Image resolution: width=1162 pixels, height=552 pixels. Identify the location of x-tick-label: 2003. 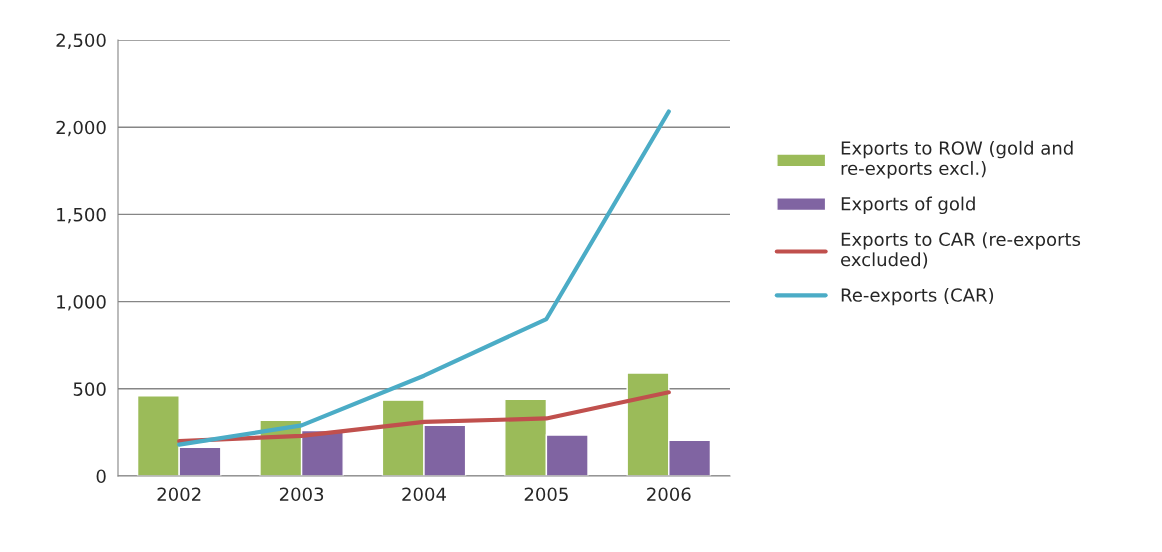
(301, 494).